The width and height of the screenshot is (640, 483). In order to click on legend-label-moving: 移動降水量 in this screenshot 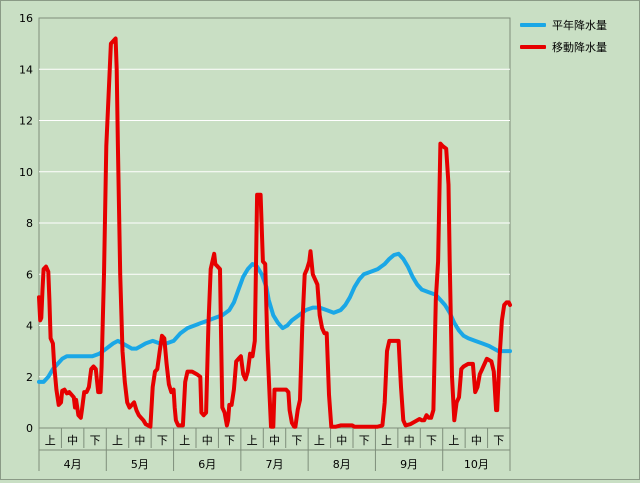, I will do `click(579, 47)`.